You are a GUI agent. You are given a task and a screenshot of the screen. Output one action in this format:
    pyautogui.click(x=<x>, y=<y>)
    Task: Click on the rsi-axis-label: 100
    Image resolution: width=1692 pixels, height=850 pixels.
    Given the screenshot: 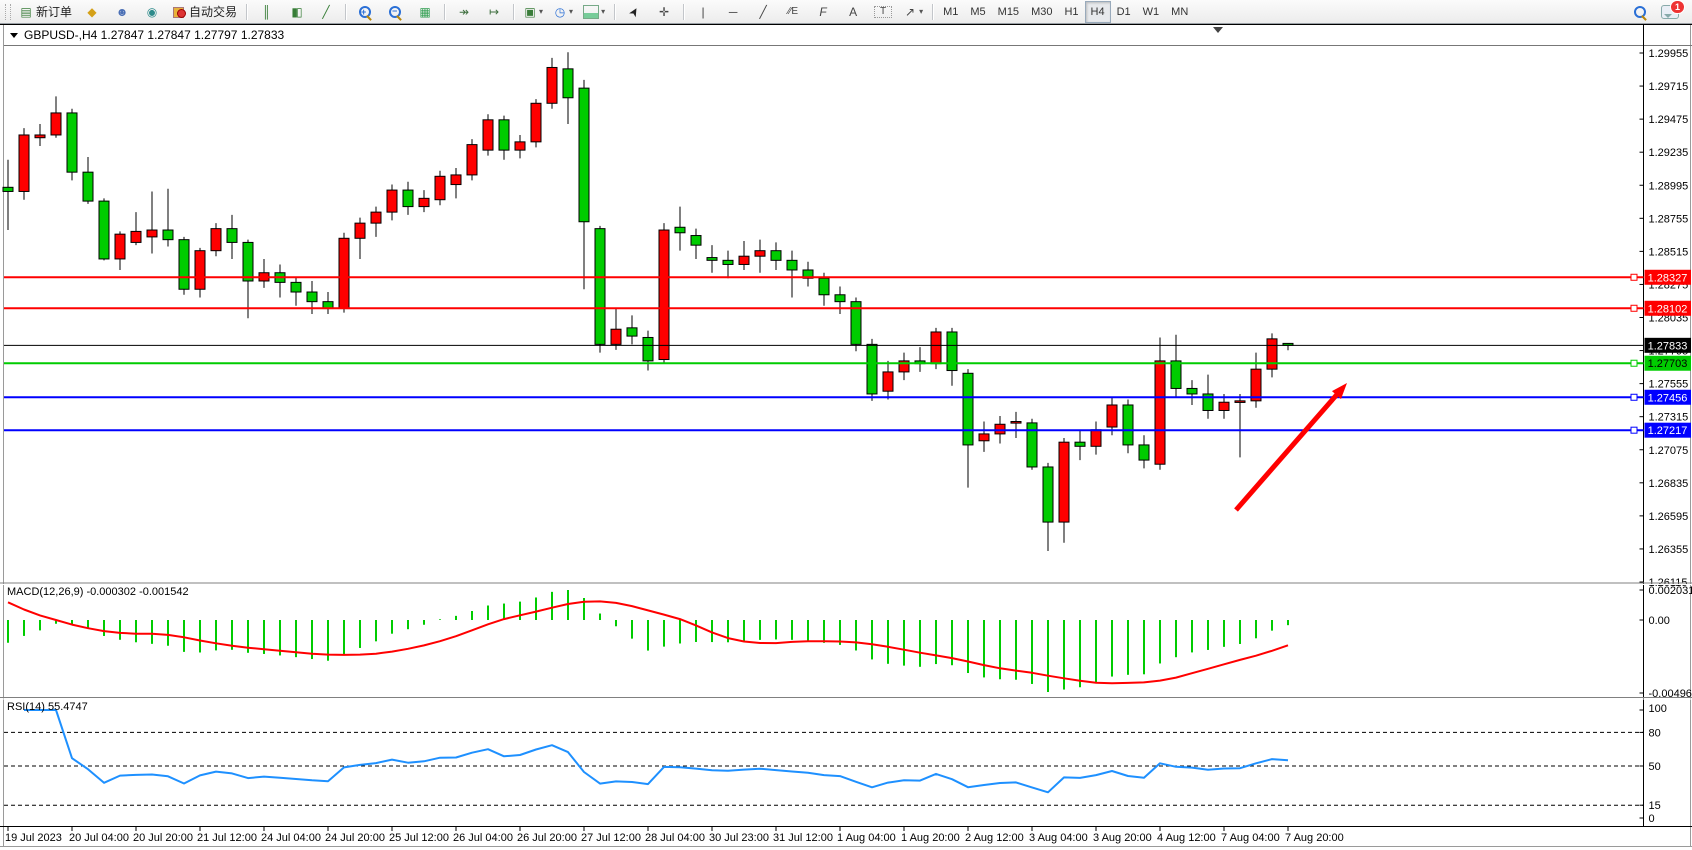 What is the action you would take?
    pyautogui.click(x=1658, y=709)
    